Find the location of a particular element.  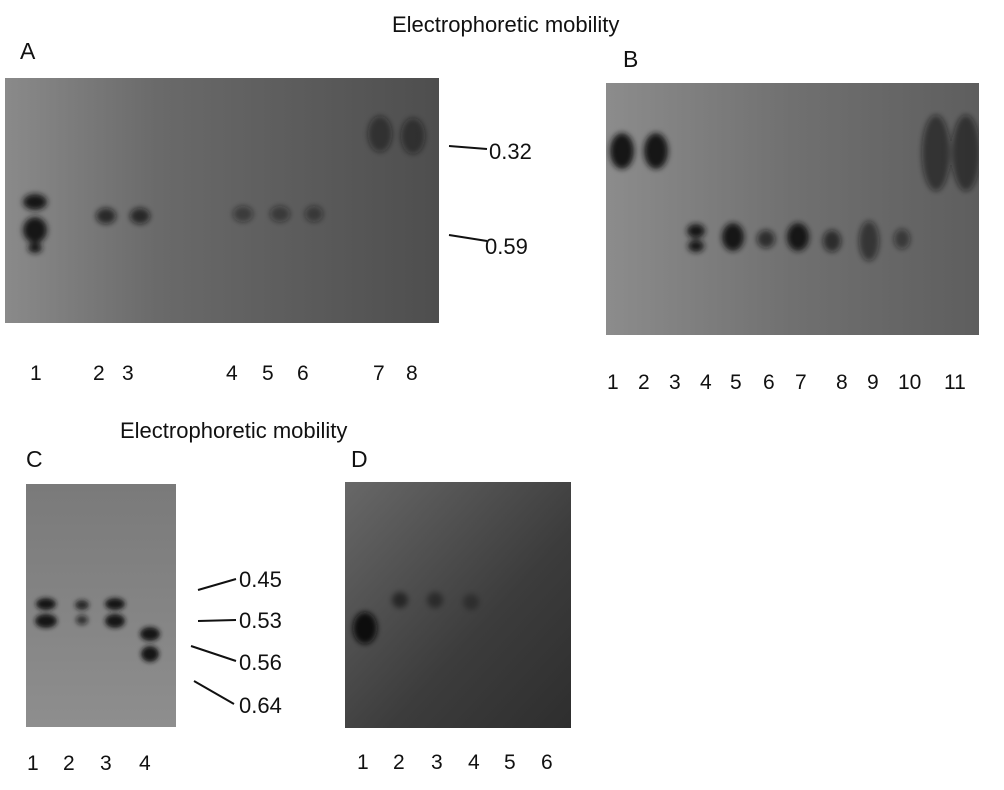

panel-b-label: B is located at coordinates (631, 59).